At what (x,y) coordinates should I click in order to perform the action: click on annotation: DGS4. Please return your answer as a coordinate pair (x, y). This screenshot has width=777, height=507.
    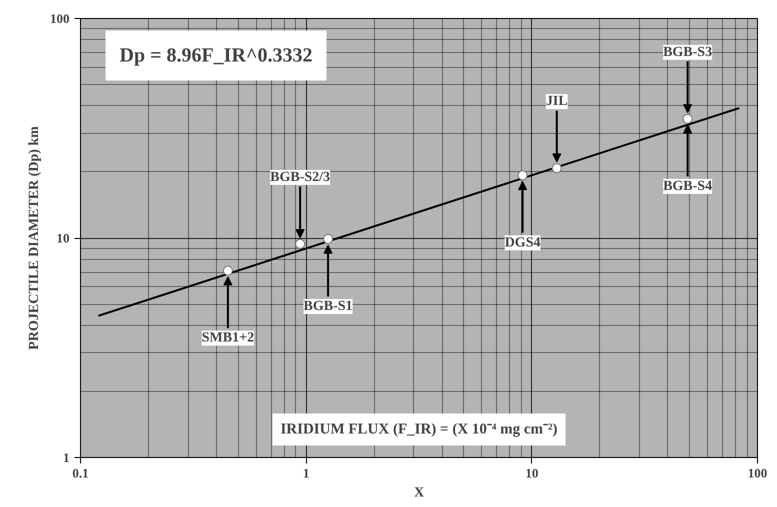
    Looking at the image, I should click on (522, 242).